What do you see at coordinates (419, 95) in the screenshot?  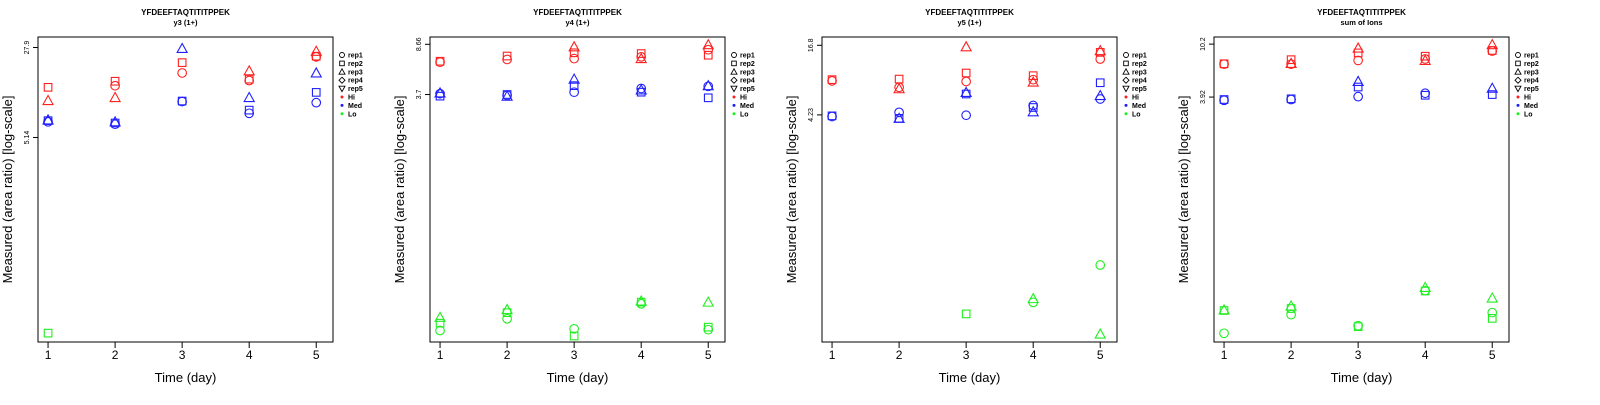 I see `y-tick-label: 3.7` at bounding box center [419, 95].